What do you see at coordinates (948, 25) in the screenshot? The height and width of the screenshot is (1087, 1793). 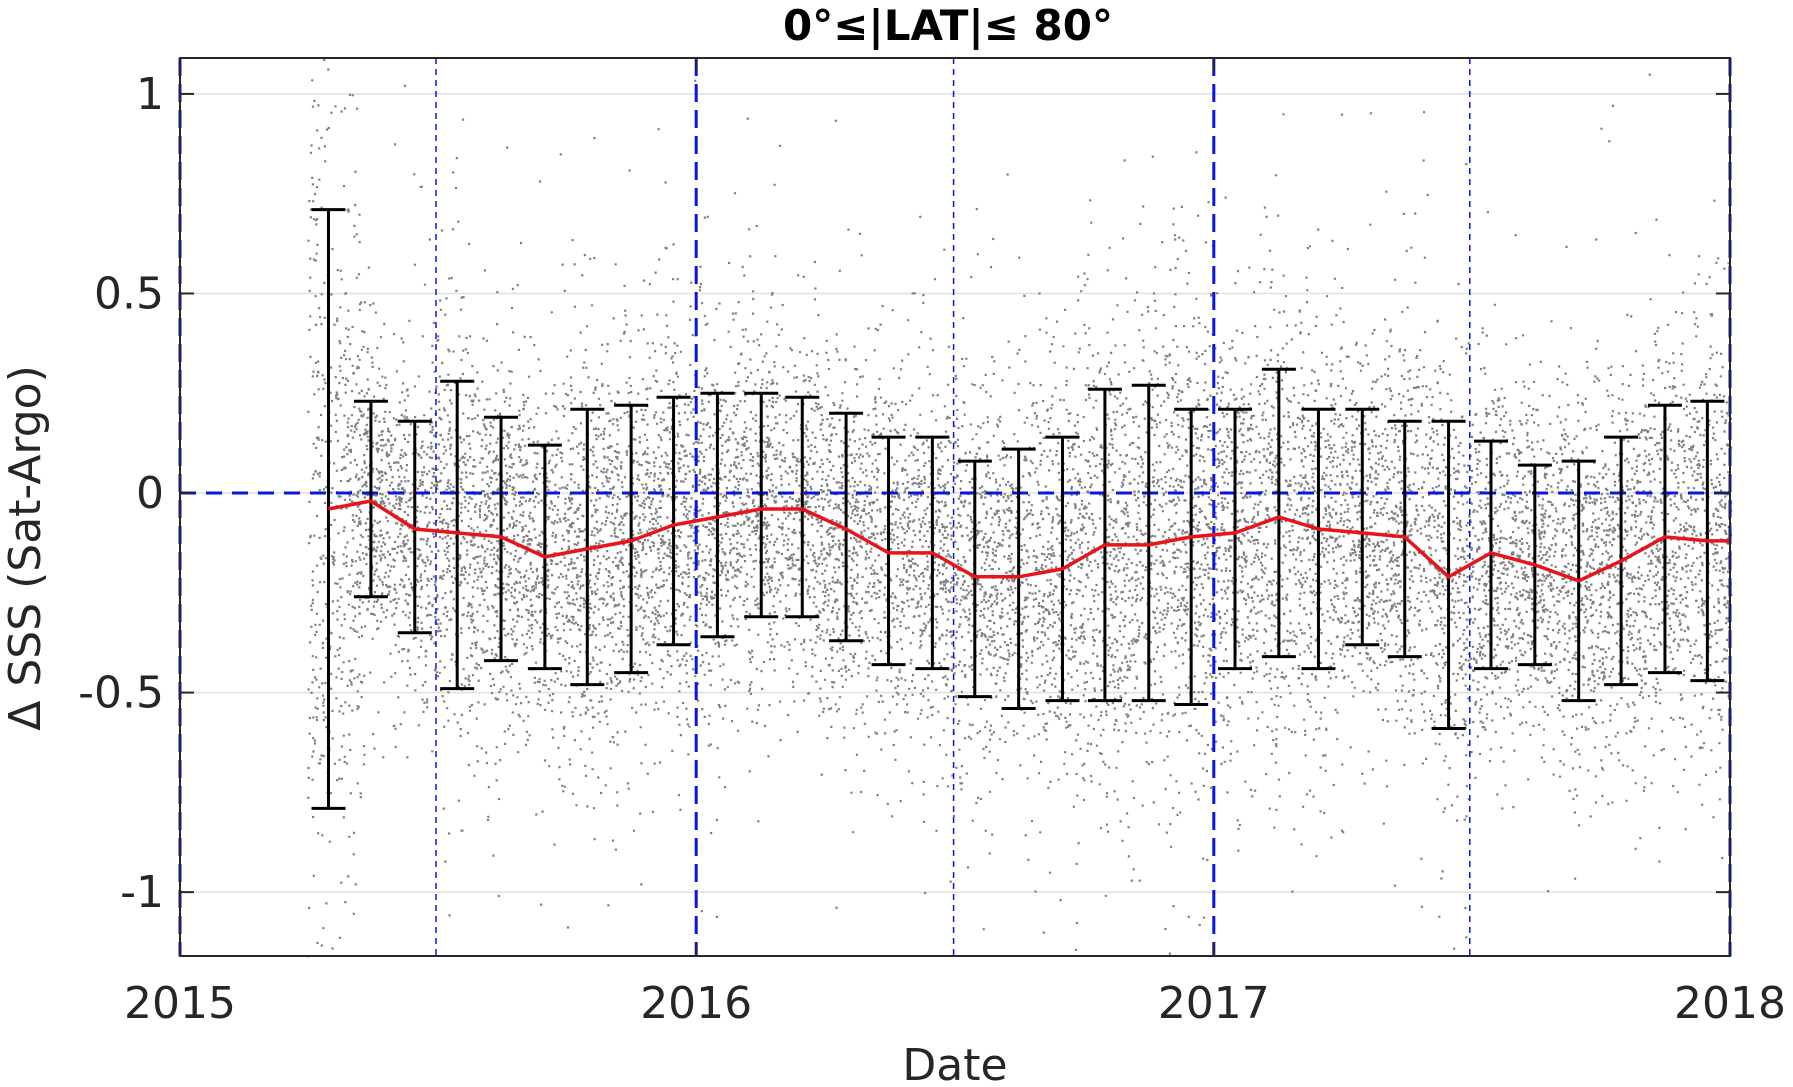 I see `chart-title: 0°≤|LAT|≤ 80°` at bounding box center [948, 25].